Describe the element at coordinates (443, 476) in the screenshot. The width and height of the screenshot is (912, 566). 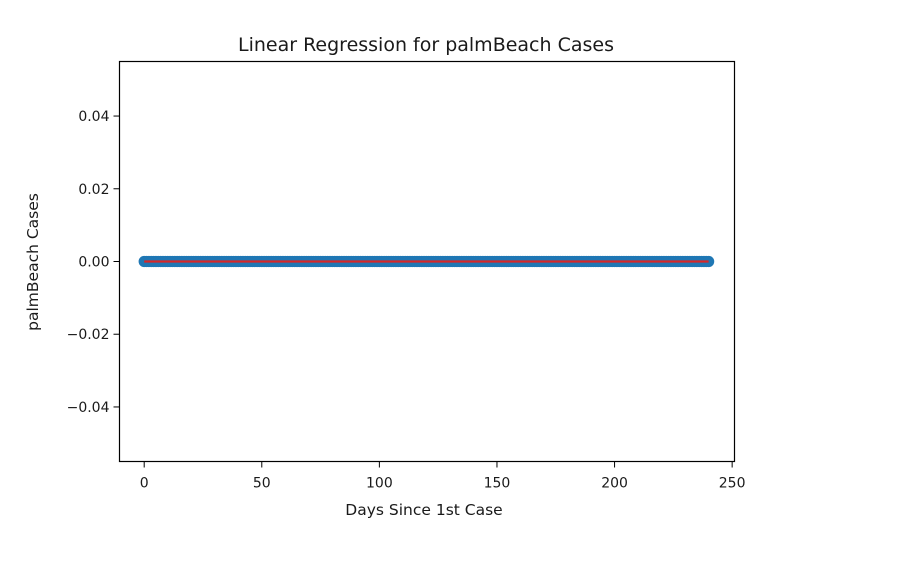
I see `x-axis: 0 50 100 150 200 250` at that location.